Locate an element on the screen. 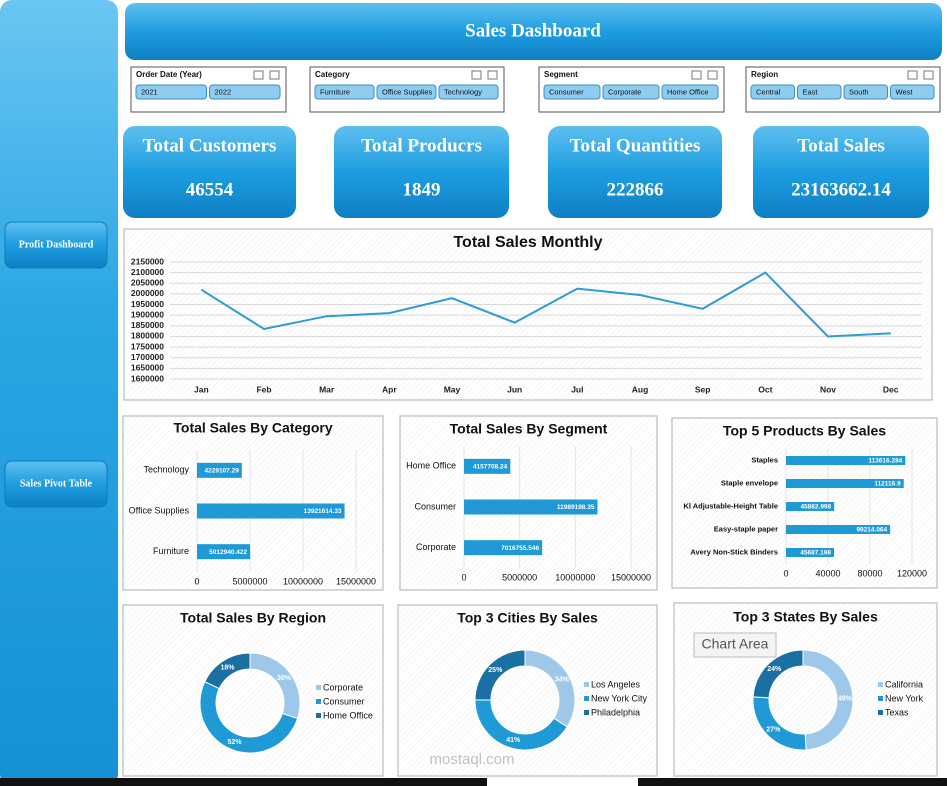 The width and height of the screenshot is (947, 786). category-label: Staples is located at coordinates (764, 459).